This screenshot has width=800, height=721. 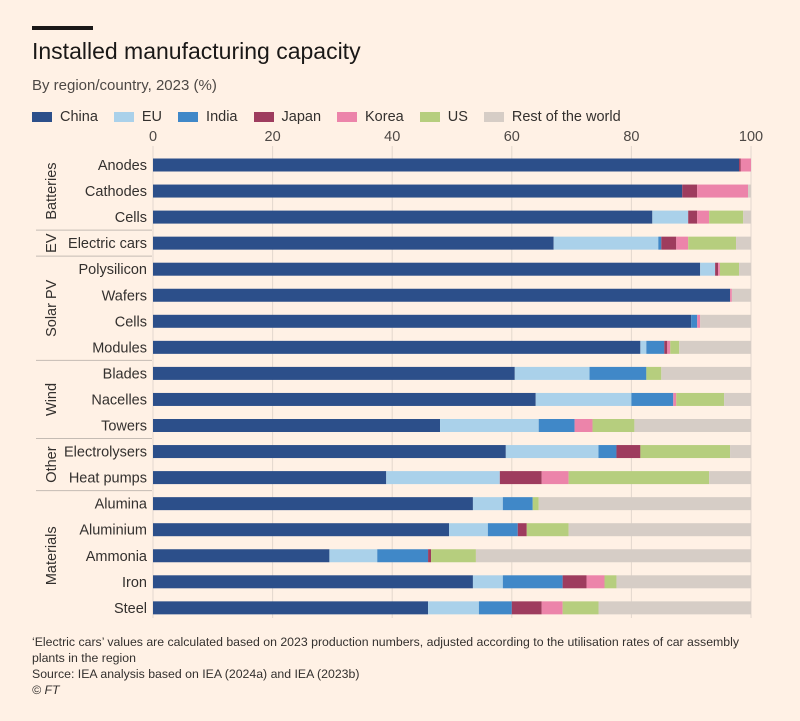 I want to click on legend-label: EU, so click(x=152, y=117).